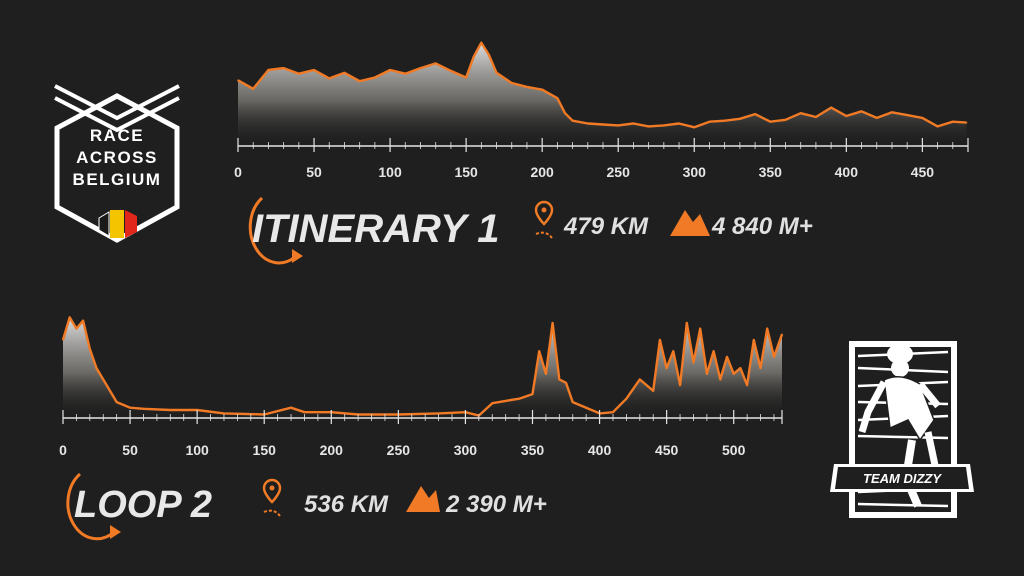  Describe the element at coordinates (115, 532) in the screenshot. I see `arrow-head-icon` at that location.